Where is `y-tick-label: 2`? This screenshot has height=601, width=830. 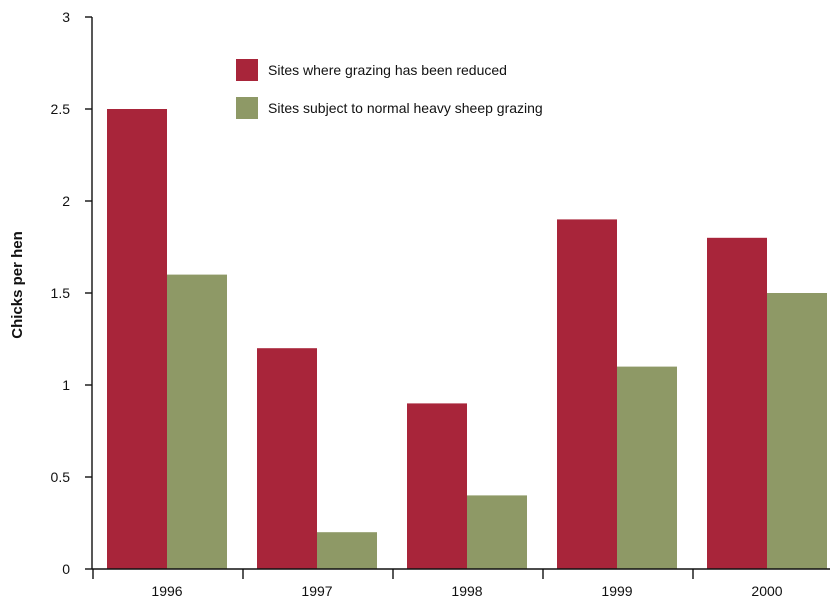 y-tick-label: 2 is located at coordinates (66, 201).